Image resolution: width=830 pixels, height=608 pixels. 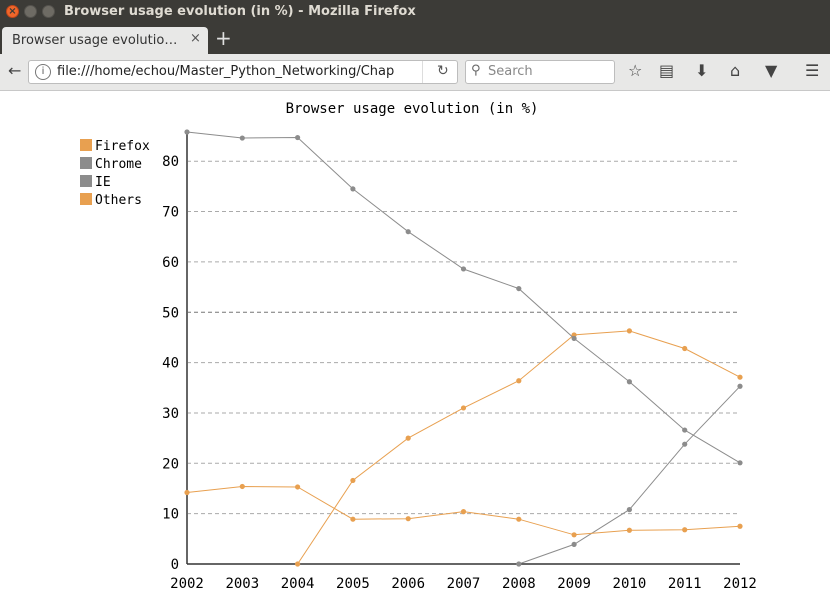 What do you see at coordinates (510, 71) in the screenshot?
I see `search-input: Search` at bounding box center [510, 71].